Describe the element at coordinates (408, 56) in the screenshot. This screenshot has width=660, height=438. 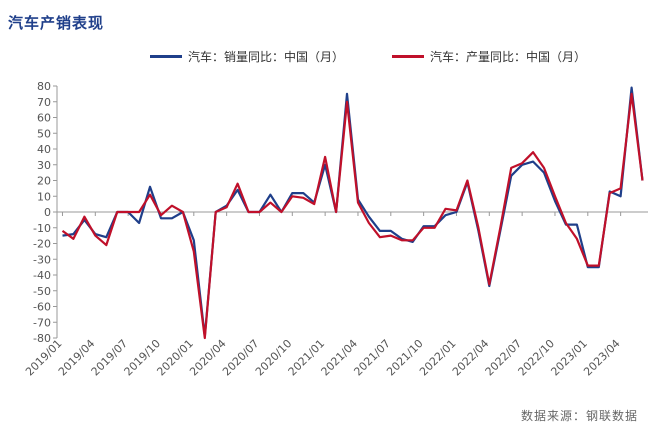
I see `legend-swatch-production` at that location.